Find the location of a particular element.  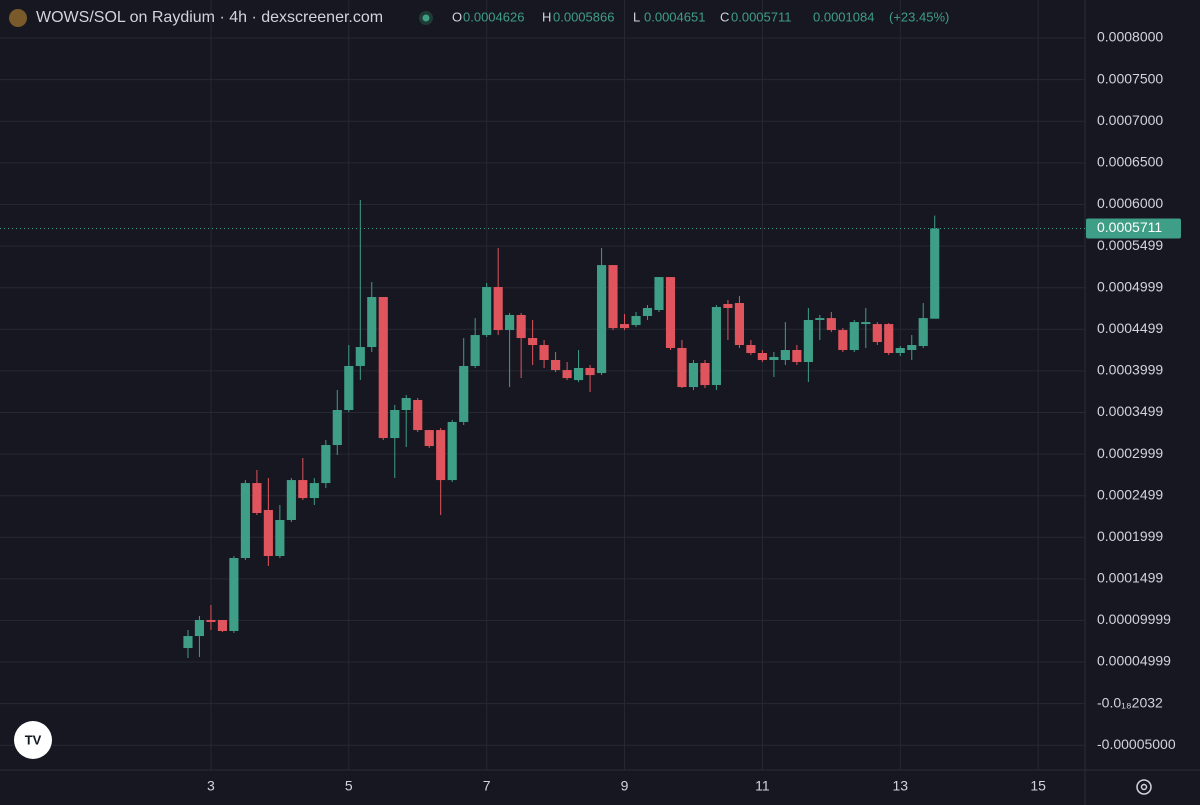

tv-logo-mark: TV is located at coordinates (33, 739).